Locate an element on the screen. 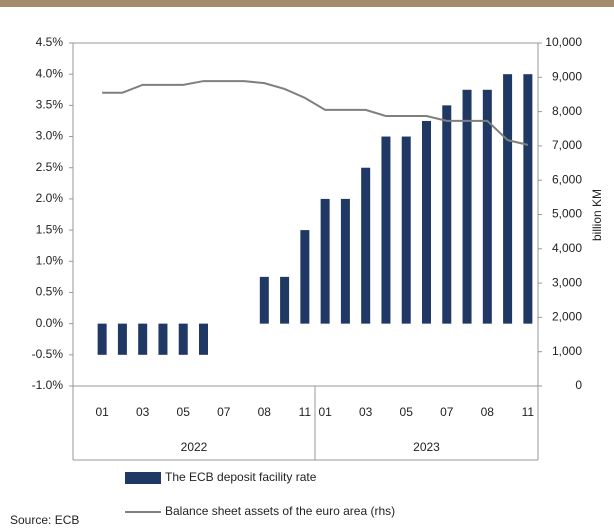 This screenshot has height=530, width=614. x-group-label: 2023 is located at coordinates (426, 447).